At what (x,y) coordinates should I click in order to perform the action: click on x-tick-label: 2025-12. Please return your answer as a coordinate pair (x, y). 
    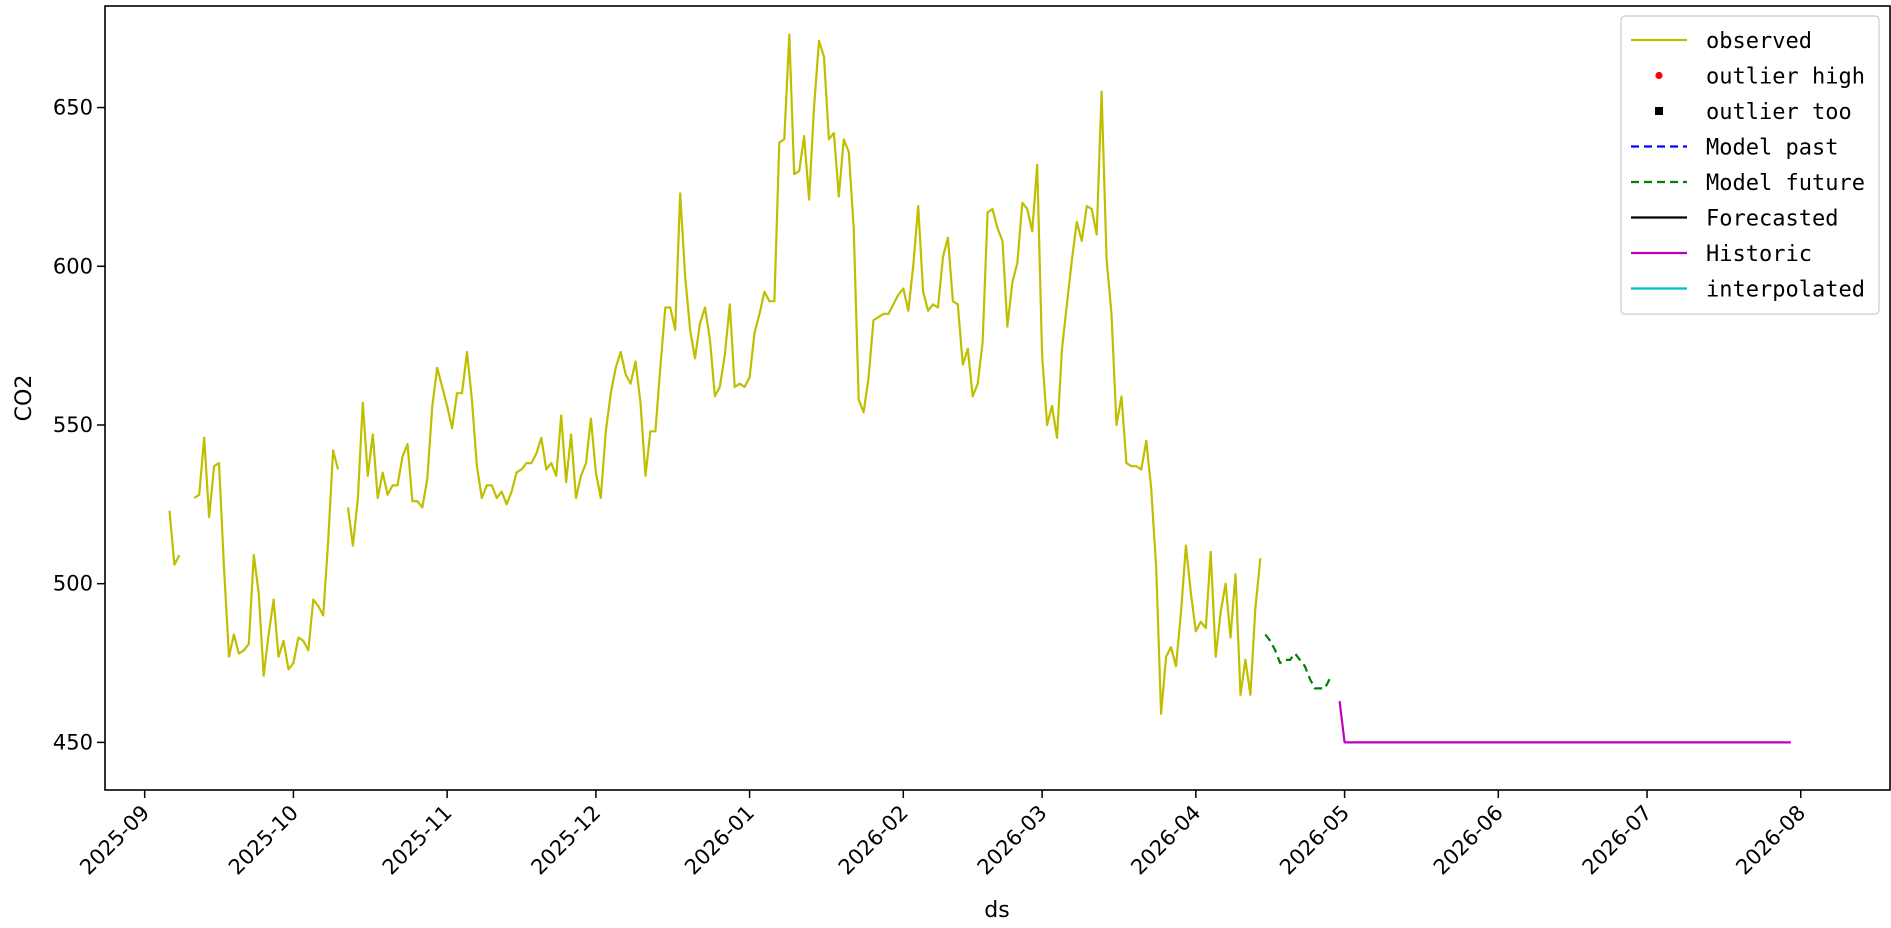
    Looking at the image, I should click on (565, 840).